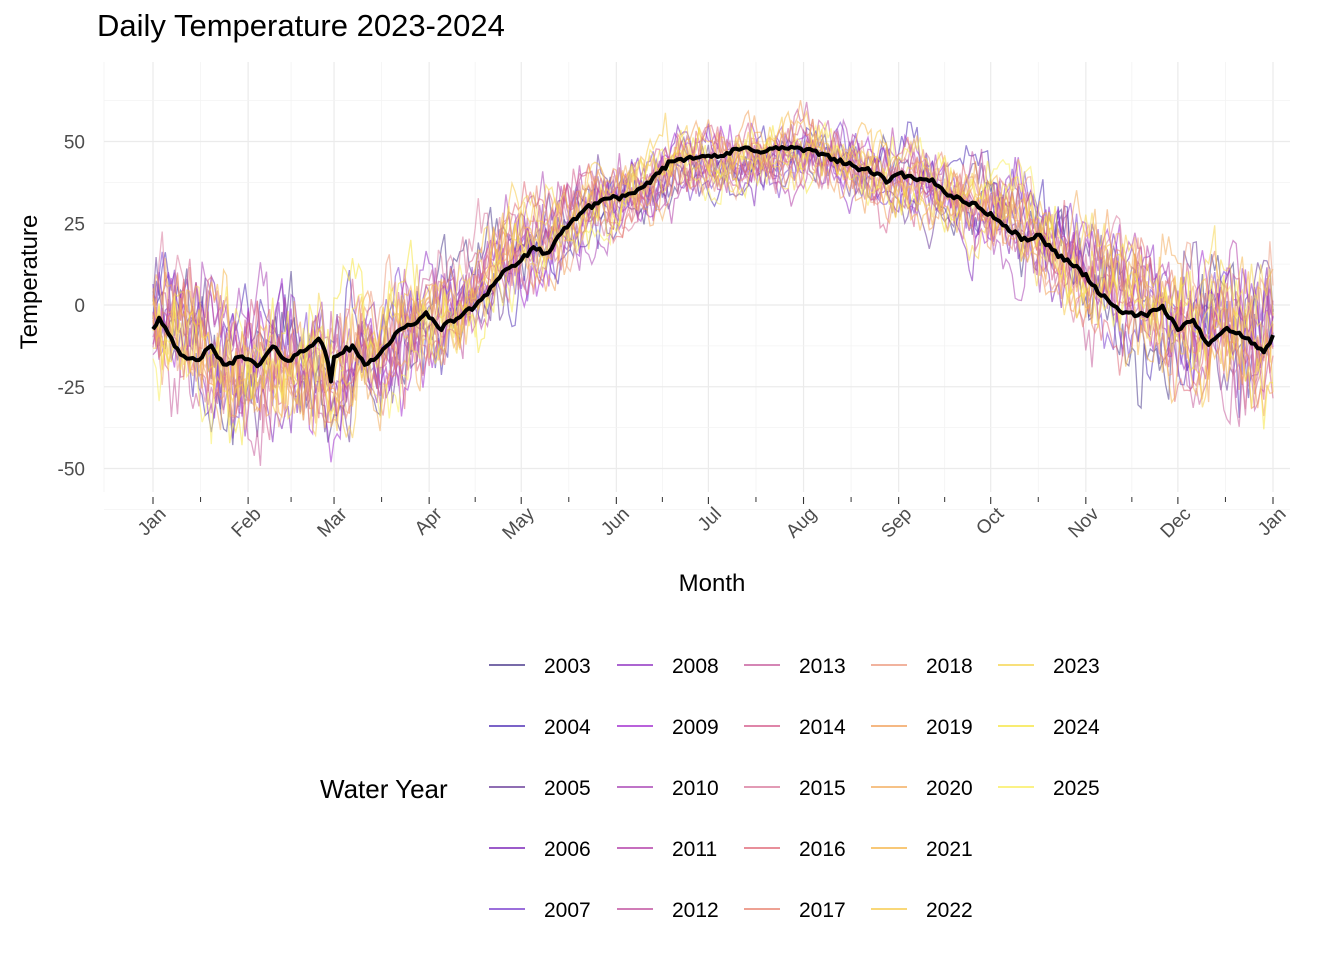 The width and height of the screenshot is (1344, 960). Describe the element at coordinates (1076, 727) in the screenshot. I see `legend-label: 2024` at that location.